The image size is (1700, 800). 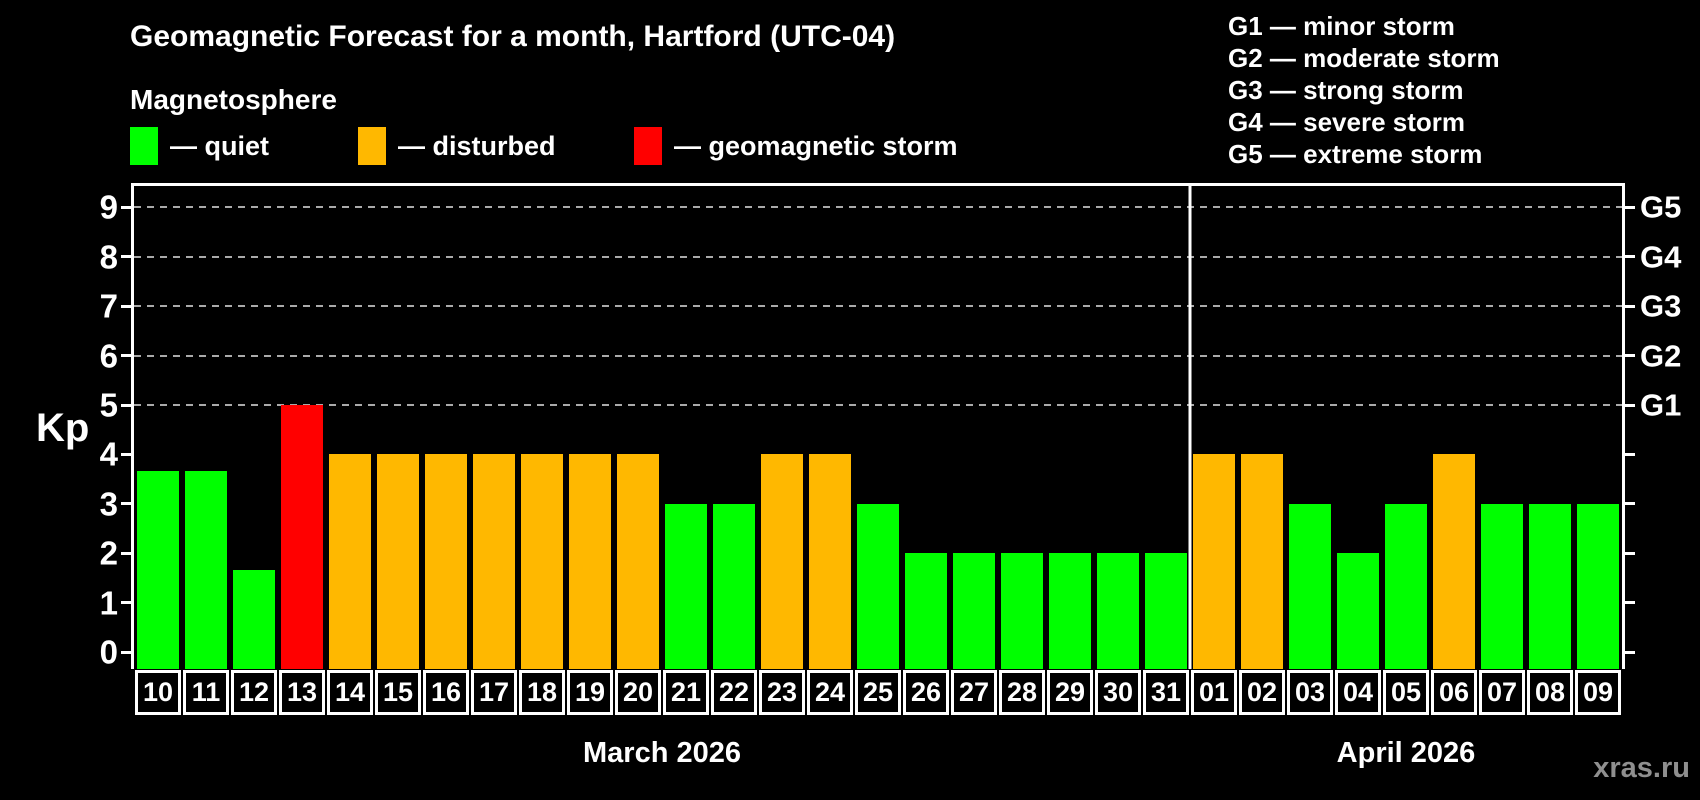 What do you see at coordinates (457, 146) in the screenshot?
I see `legend-item-disturbed: — disturbed` at bounding box center [457, 146].